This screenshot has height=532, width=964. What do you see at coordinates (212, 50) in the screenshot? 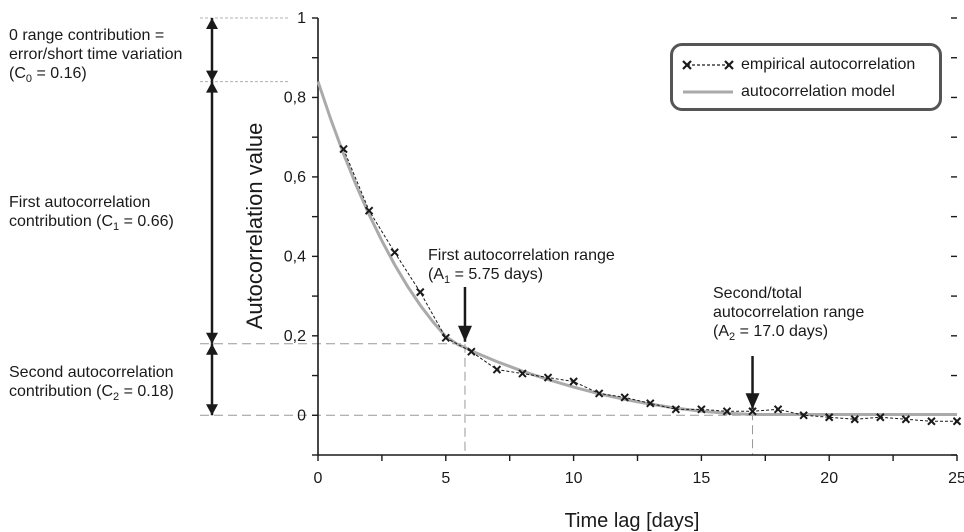
I see `c0-range-arrow` at bounding box center [212, 50].